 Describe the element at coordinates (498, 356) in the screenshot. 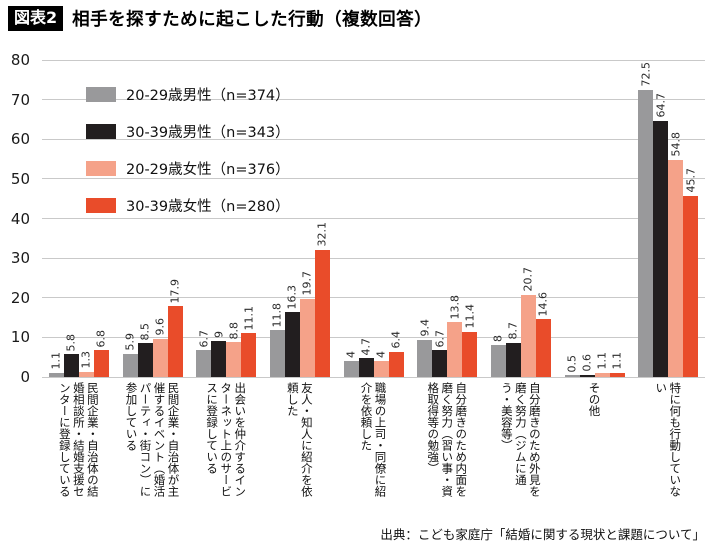

I see `bar: 8` at that location.